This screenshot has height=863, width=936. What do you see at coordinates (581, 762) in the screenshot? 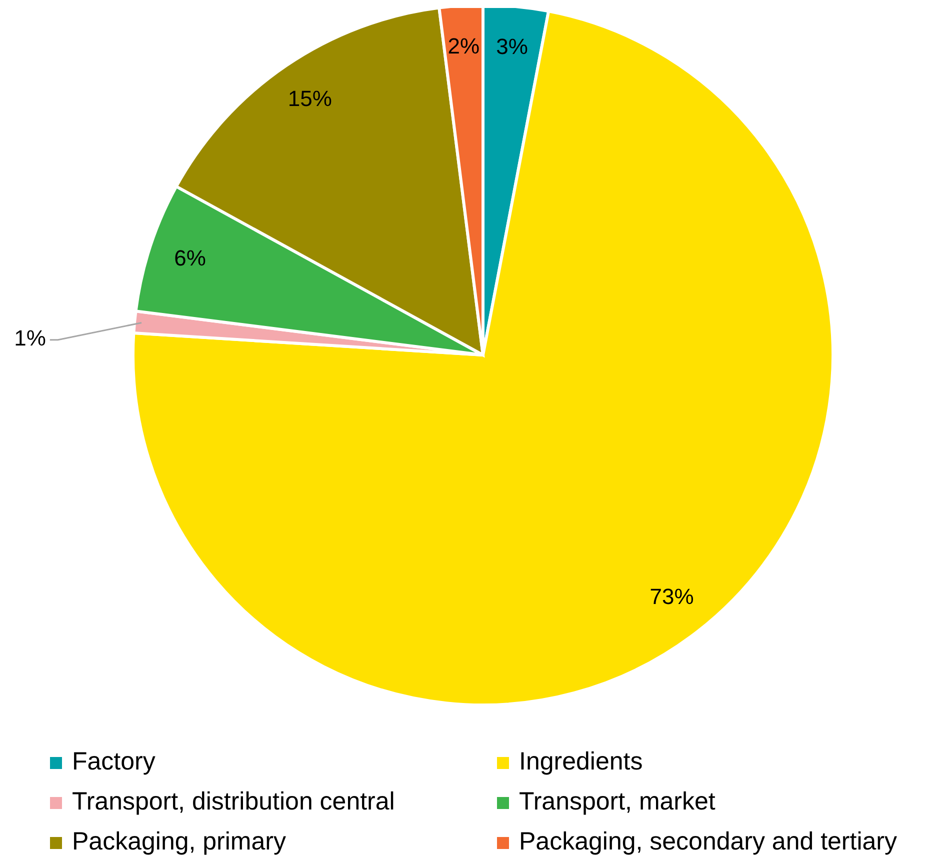
I see `legend-label: Ingredients` at bounding box center [581, 762].